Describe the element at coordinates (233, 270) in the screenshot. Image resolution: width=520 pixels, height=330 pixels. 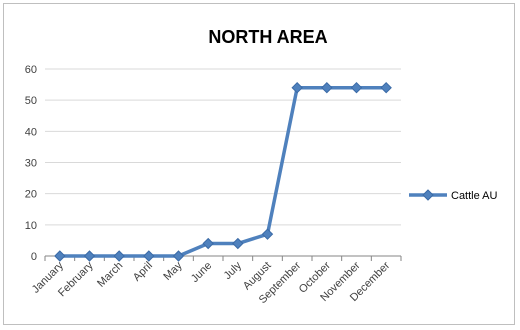
I see `x-tick-label: July` at that location.